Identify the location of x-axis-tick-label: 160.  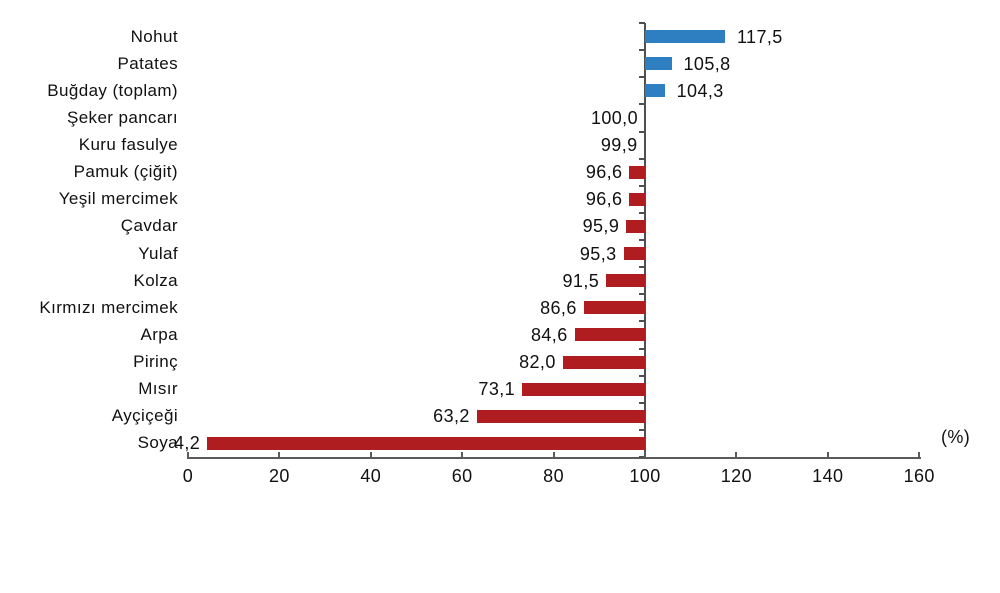
(919, 476).